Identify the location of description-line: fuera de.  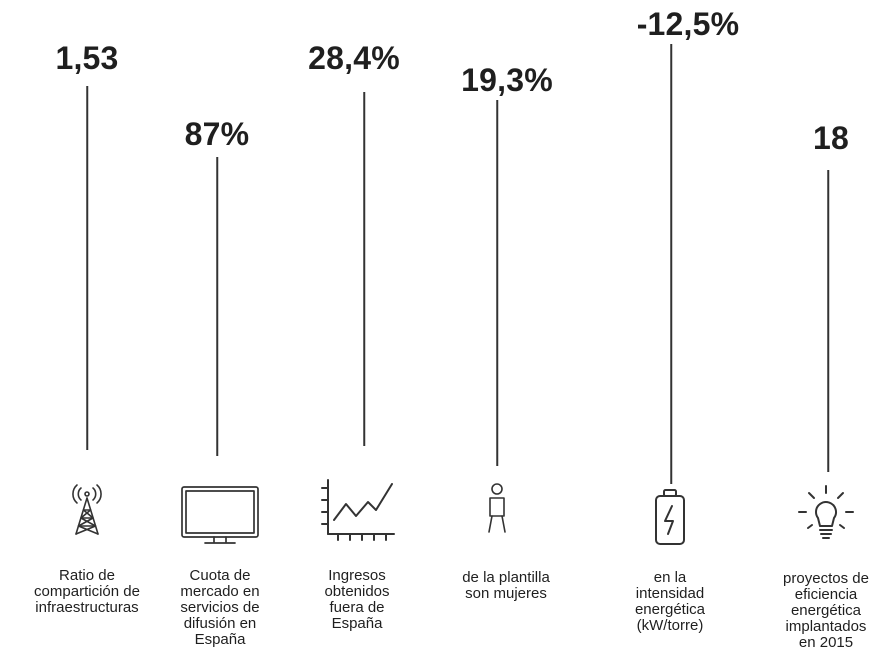
(357, 607).